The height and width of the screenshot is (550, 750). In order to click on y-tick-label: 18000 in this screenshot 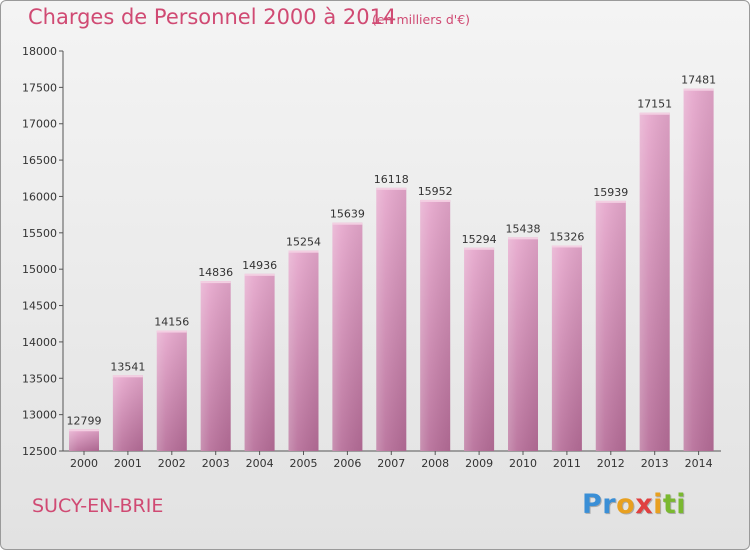, I will do `click(39, 51)`.